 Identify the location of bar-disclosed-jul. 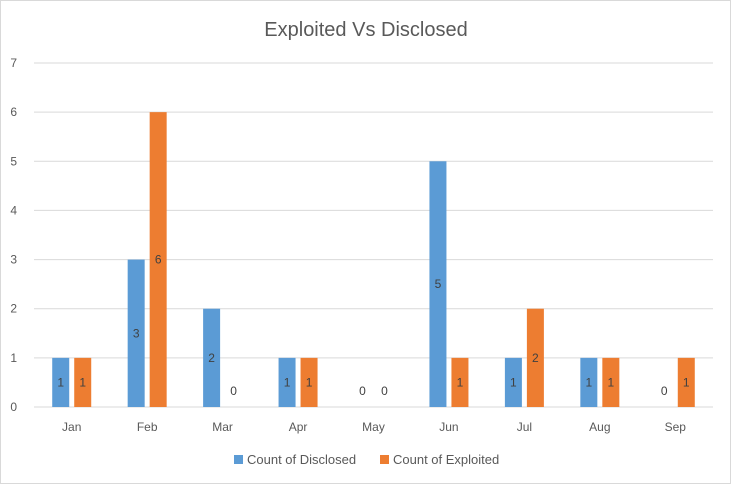
(513, 382).